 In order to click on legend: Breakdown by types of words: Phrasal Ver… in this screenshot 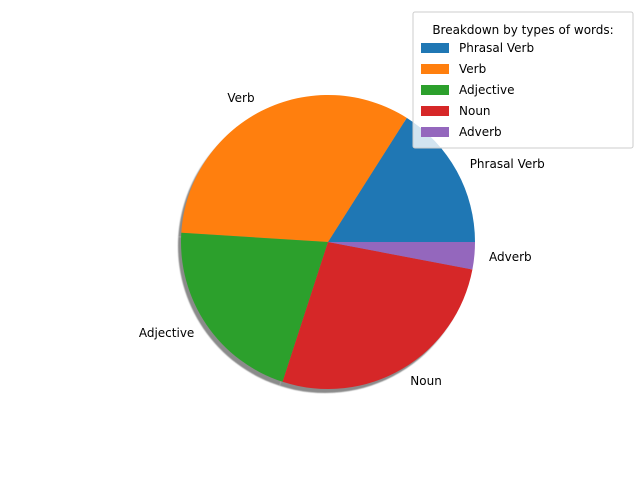, I will do `click(523, 80)`.